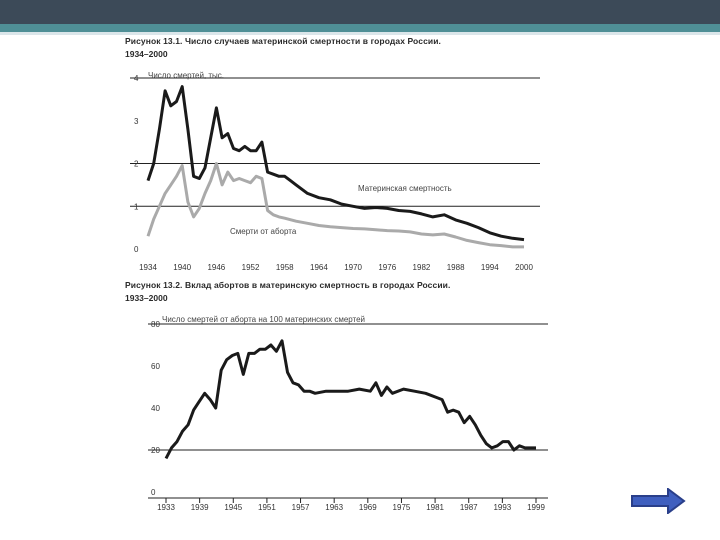 The width and height of the screenshot is (720, 540). I want to click on y-tick-label: 40, so click(155, 408).